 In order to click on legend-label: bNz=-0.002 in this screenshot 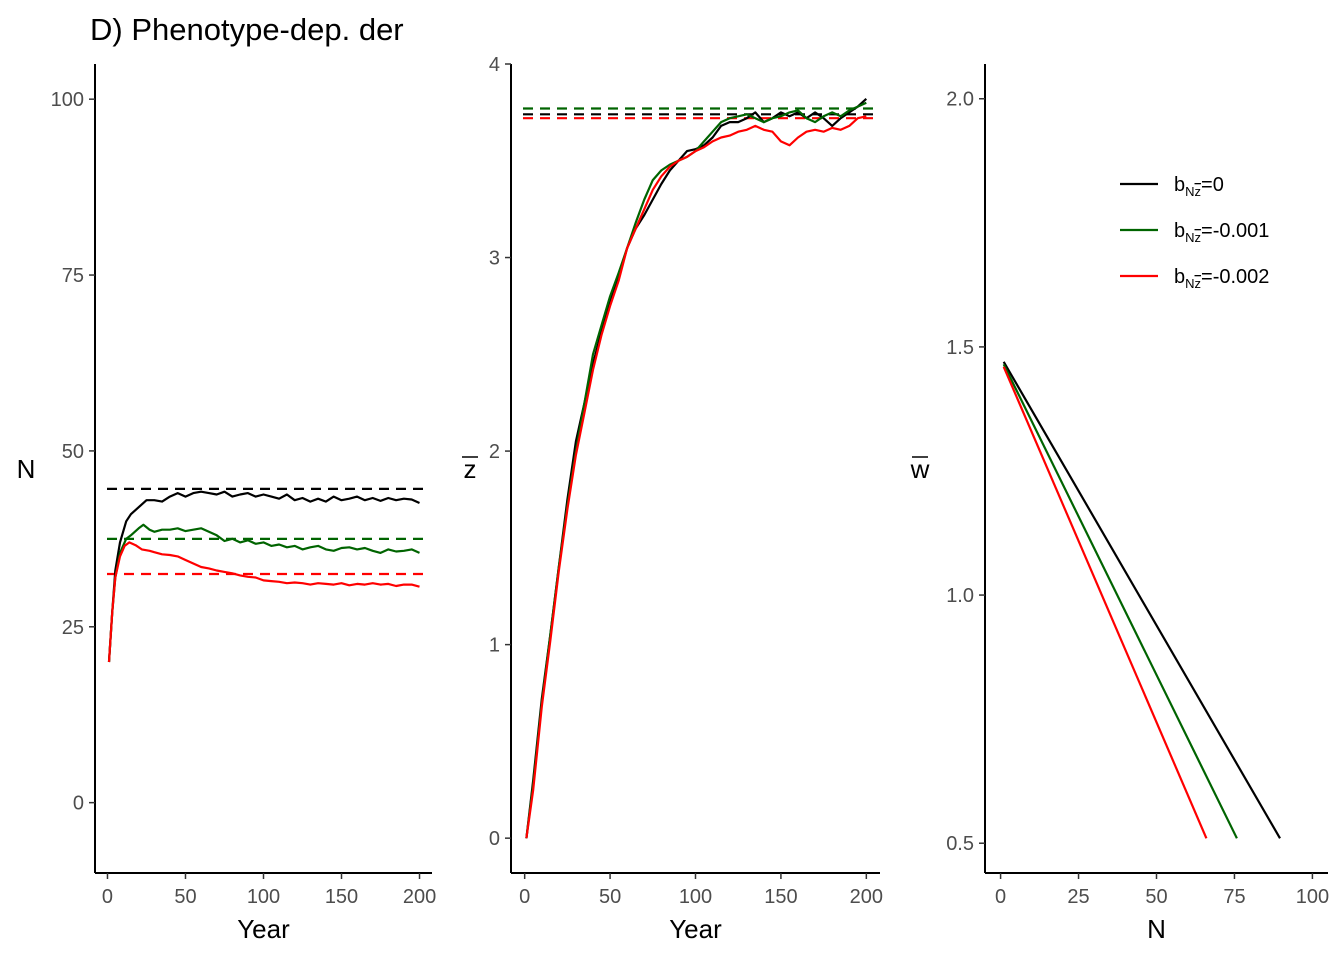, I will do `click(1221, 278)`.